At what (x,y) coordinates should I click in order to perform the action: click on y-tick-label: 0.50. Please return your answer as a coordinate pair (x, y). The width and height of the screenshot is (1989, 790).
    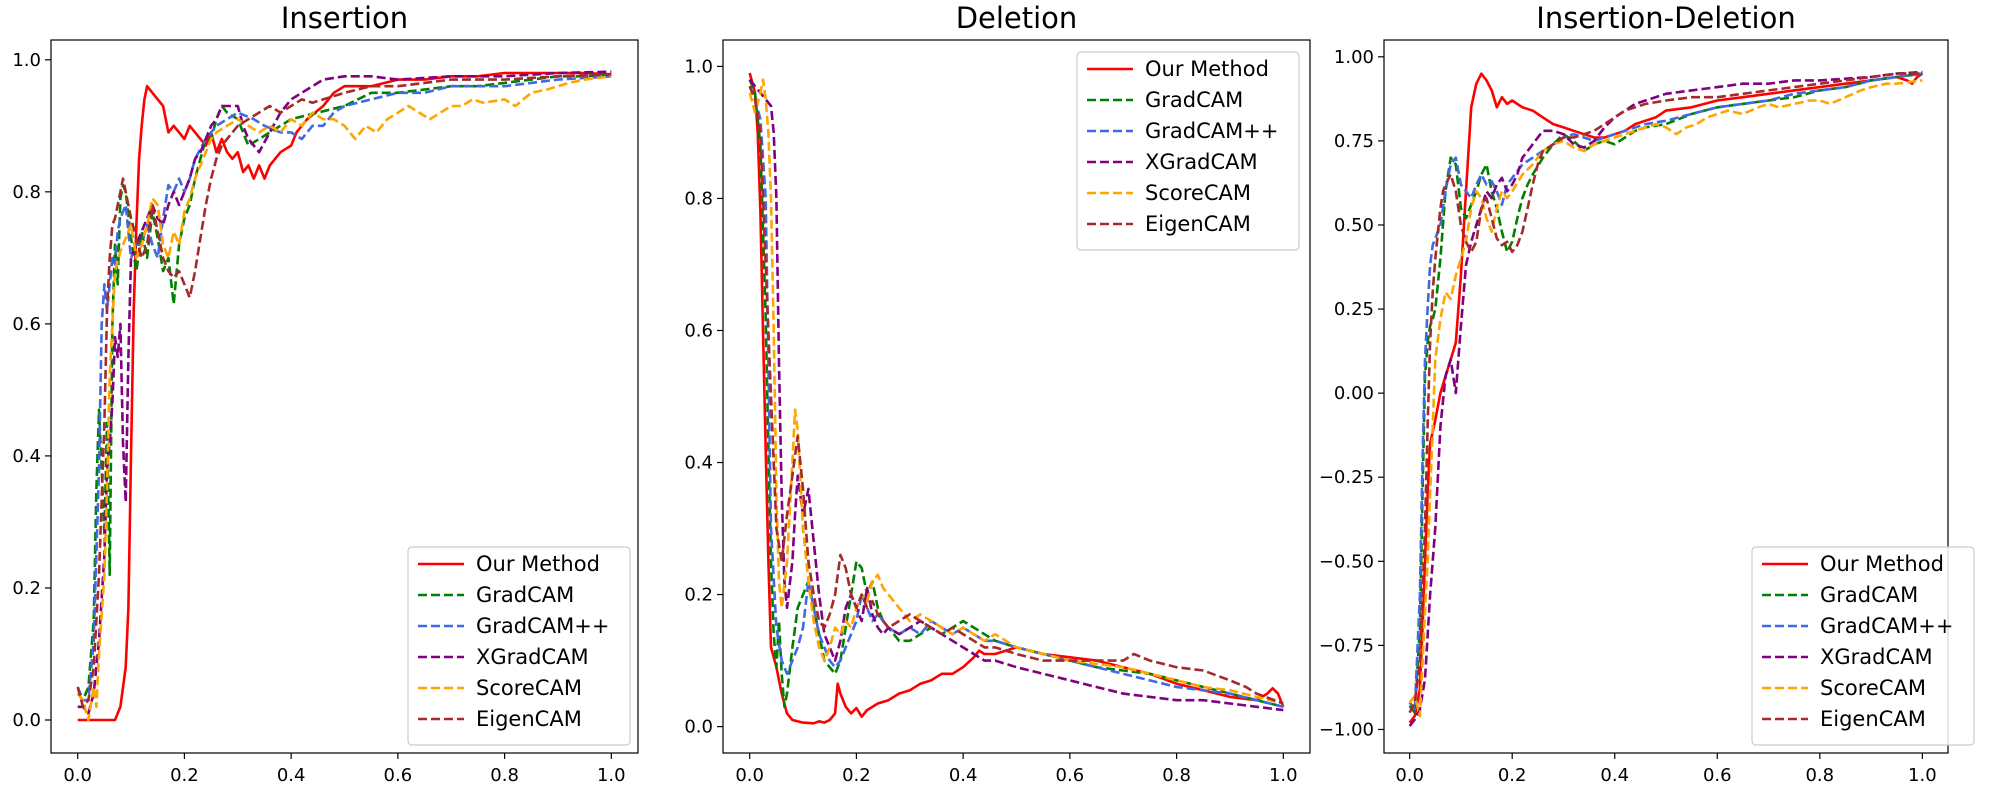
    Looking at the image, I should click on (1354, 225).